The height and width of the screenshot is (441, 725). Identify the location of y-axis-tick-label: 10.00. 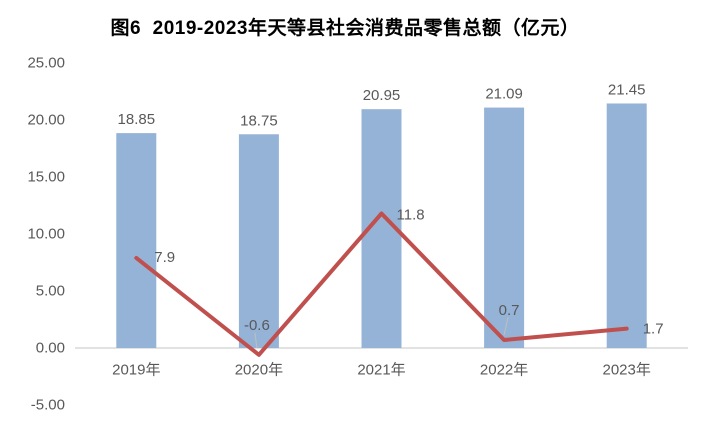
(46, 234).